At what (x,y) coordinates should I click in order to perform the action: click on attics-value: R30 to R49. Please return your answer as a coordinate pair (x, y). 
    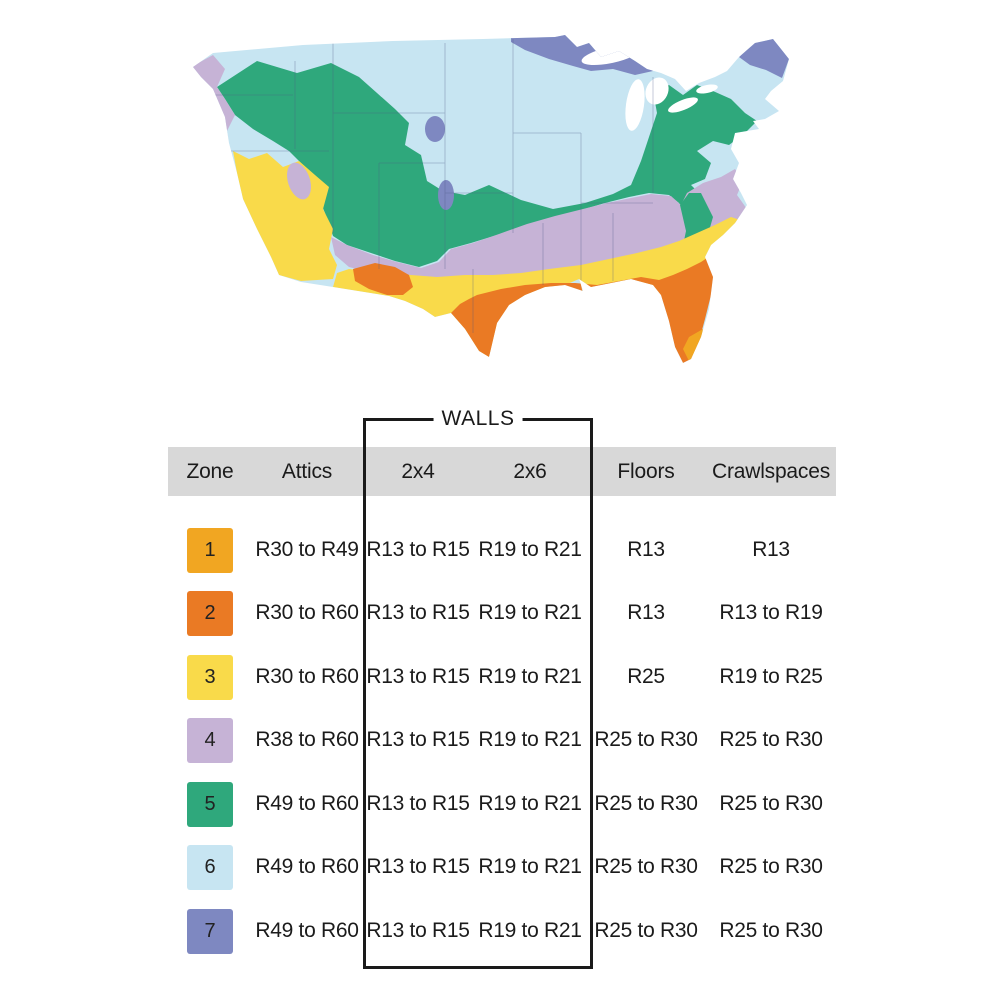
    Looking at the image, I should click on (307, 549).